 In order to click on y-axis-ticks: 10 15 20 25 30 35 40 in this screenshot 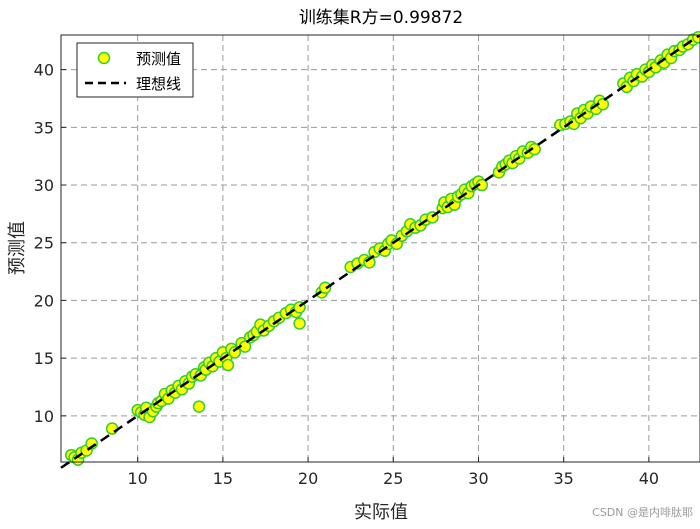, I will do `click(50, 243)`.